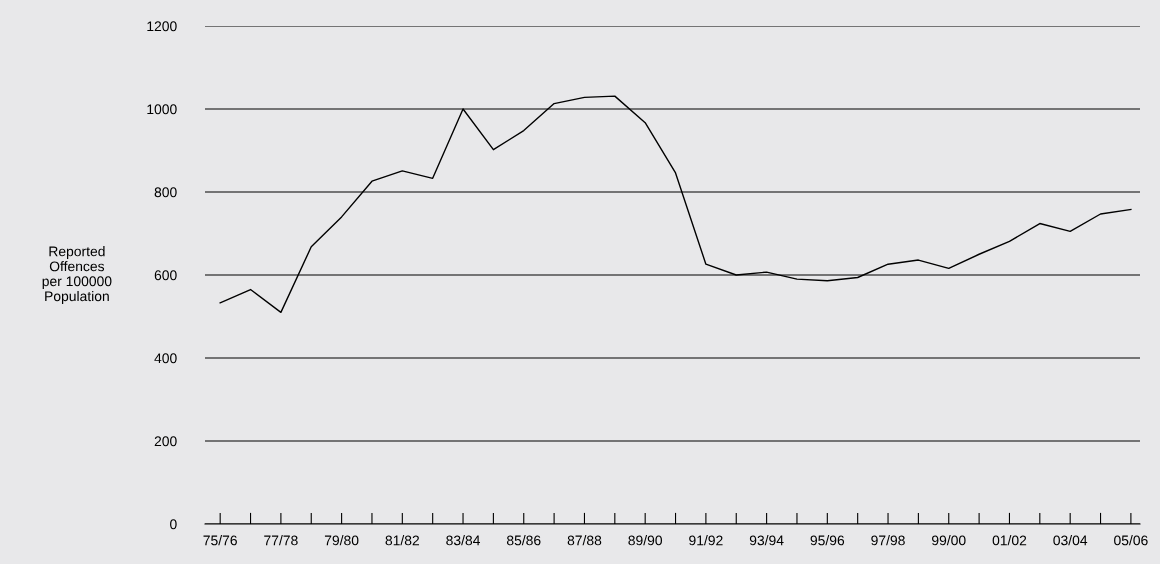 The height and width of the screenshot is (564, 1160). I want to click on x-tick-label: 77/78, so click(281, 540).